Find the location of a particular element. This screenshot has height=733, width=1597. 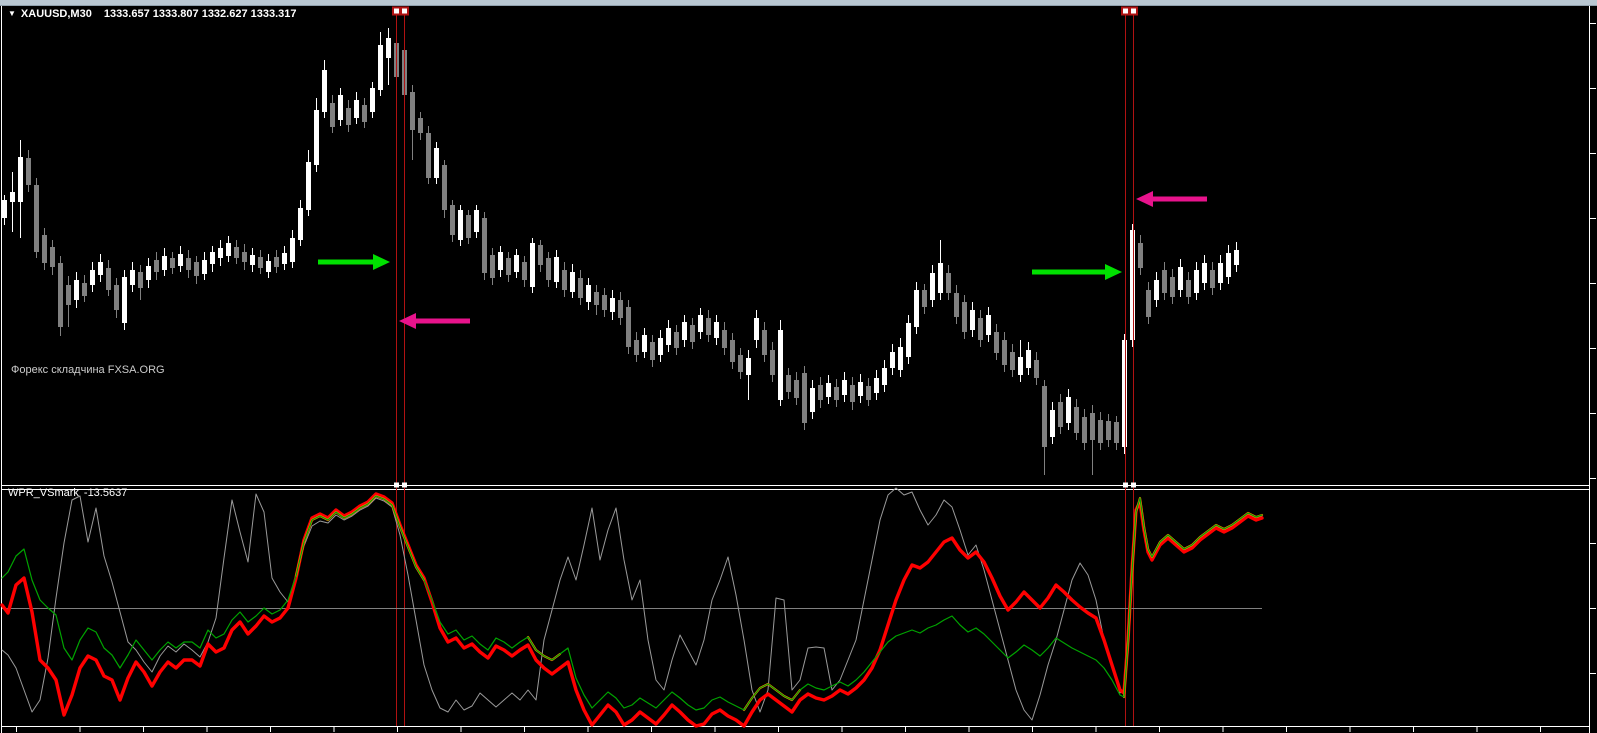

signal-arrows is located at coordinates (762, 260).